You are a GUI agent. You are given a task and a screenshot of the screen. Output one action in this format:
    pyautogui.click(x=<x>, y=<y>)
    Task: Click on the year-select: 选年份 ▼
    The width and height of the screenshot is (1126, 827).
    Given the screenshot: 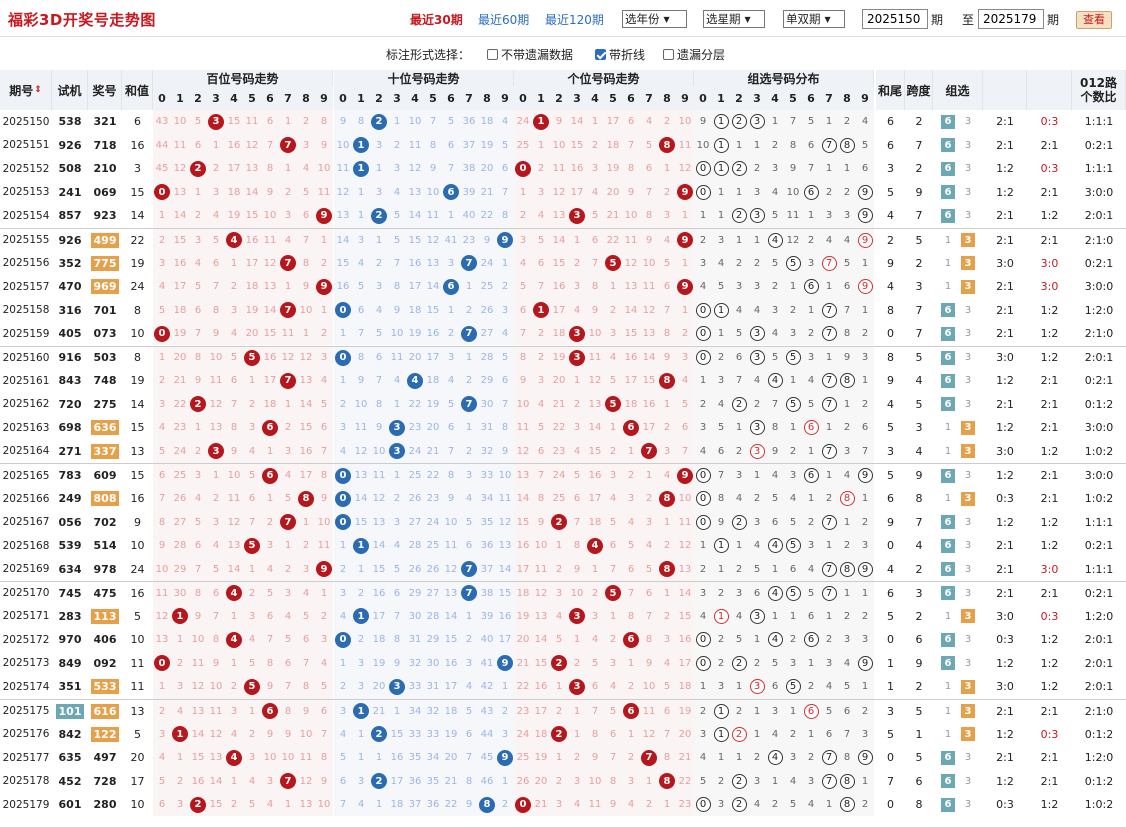 What is the action you would take?
    pyautogui.click(x=654, y=19)
    